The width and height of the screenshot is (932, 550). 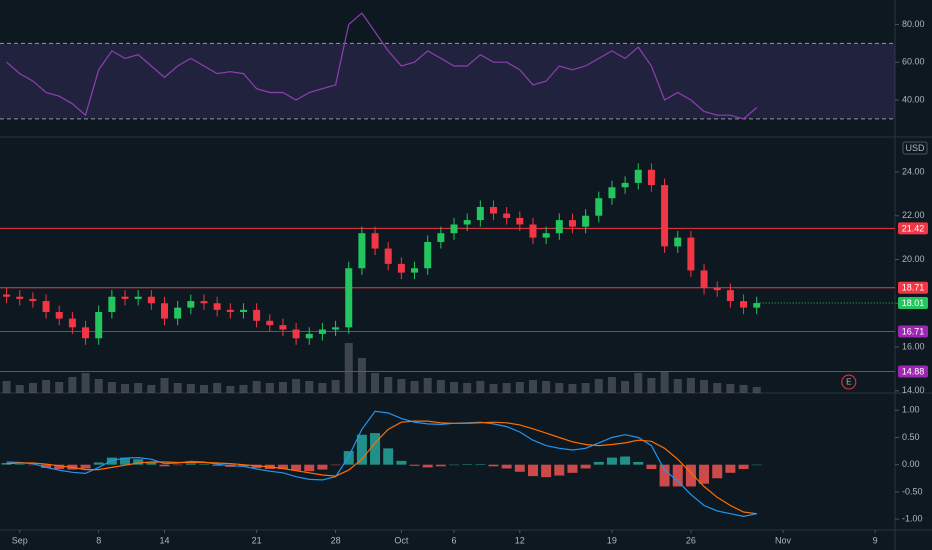 What do you see at coordinates (783, 540) in the screenshot?
I see `x-tick-label: Nov` at bounding box center [783, 540].